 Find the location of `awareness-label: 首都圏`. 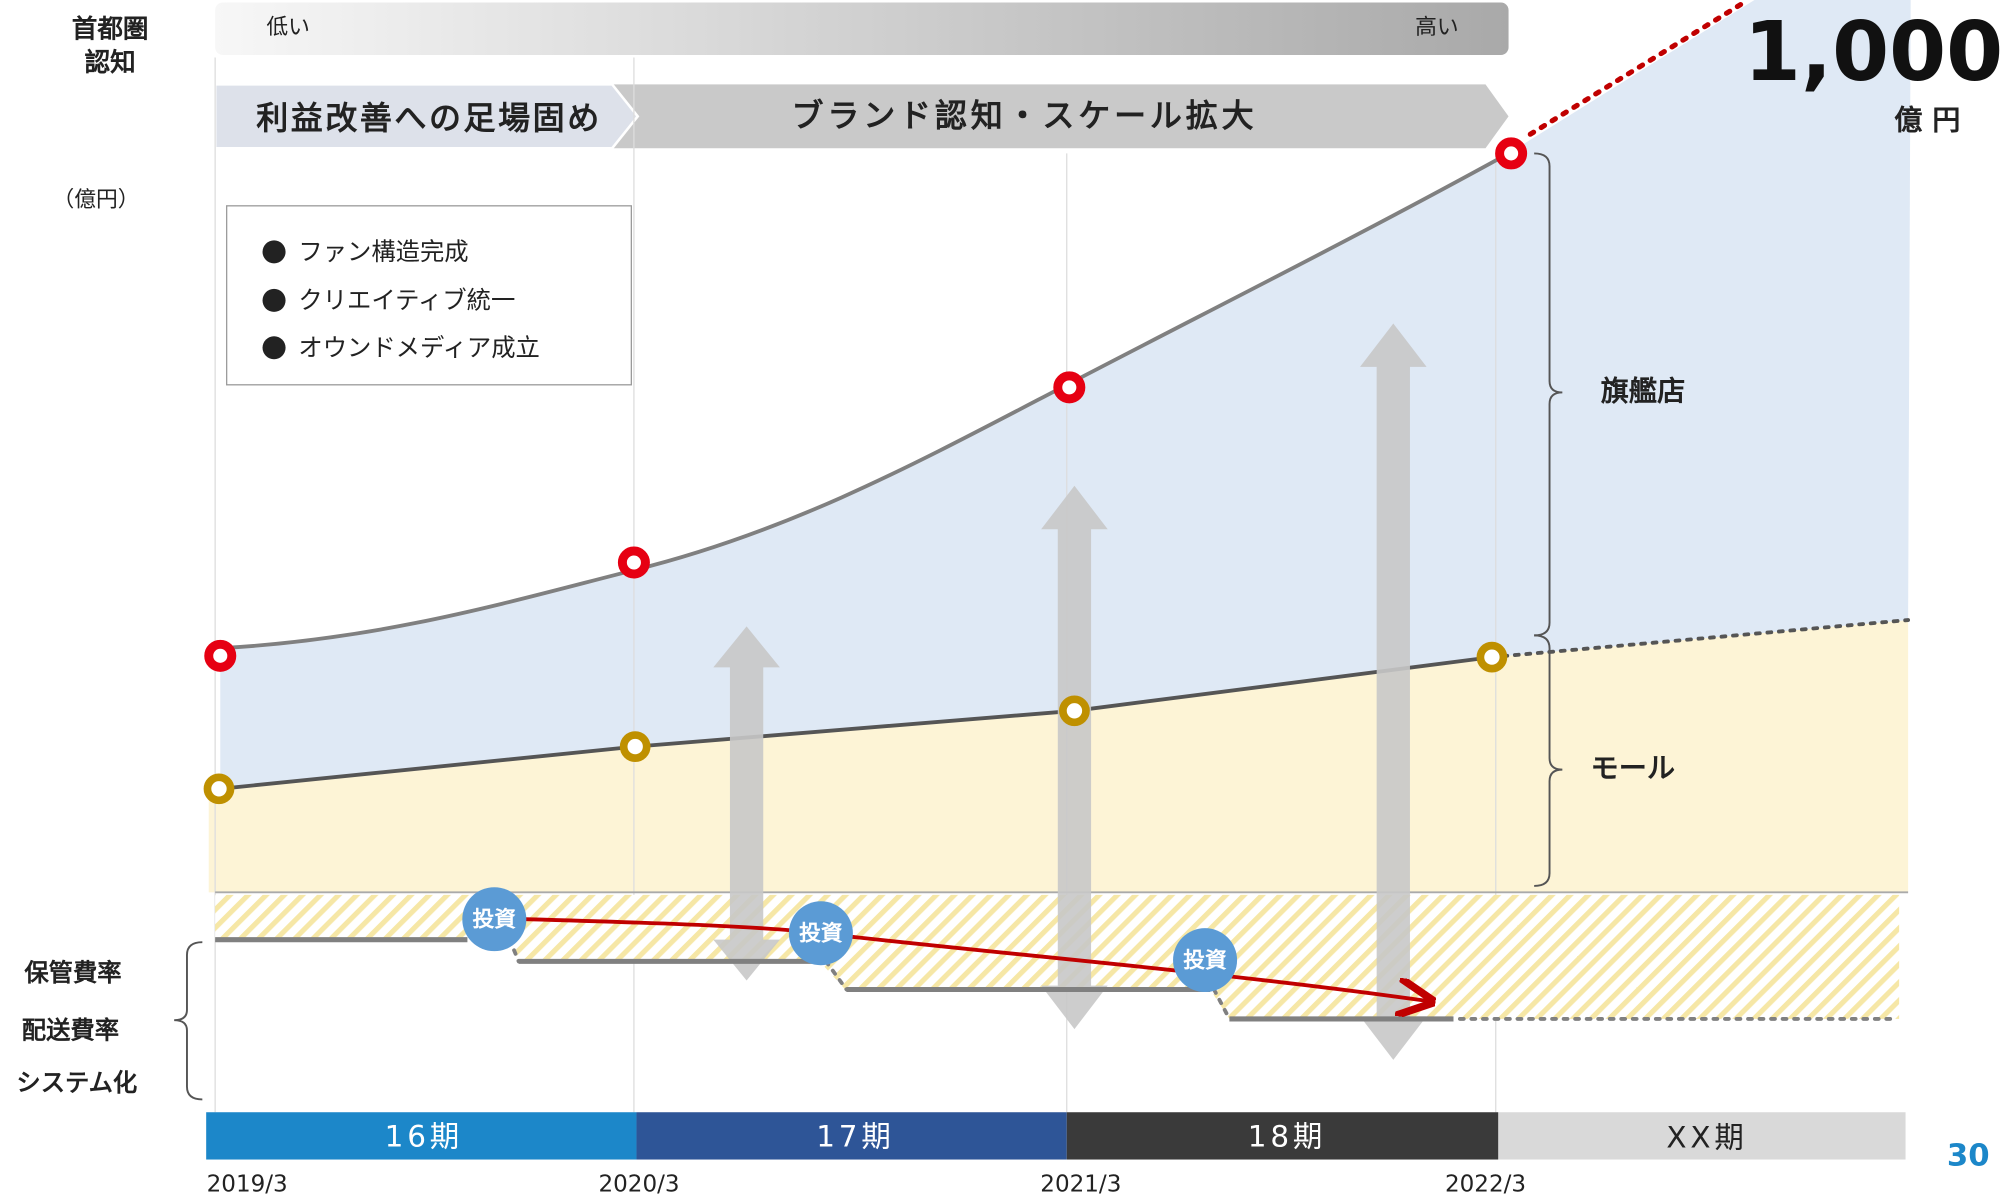

awareness-label: 首都圏 is located at coordinates (110, 29).